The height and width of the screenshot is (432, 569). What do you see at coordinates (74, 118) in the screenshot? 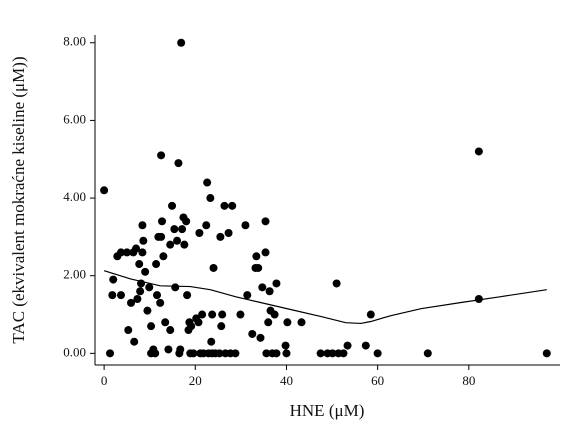
I see `y-tick-label: 6.00` at bounding box center [74, 118].